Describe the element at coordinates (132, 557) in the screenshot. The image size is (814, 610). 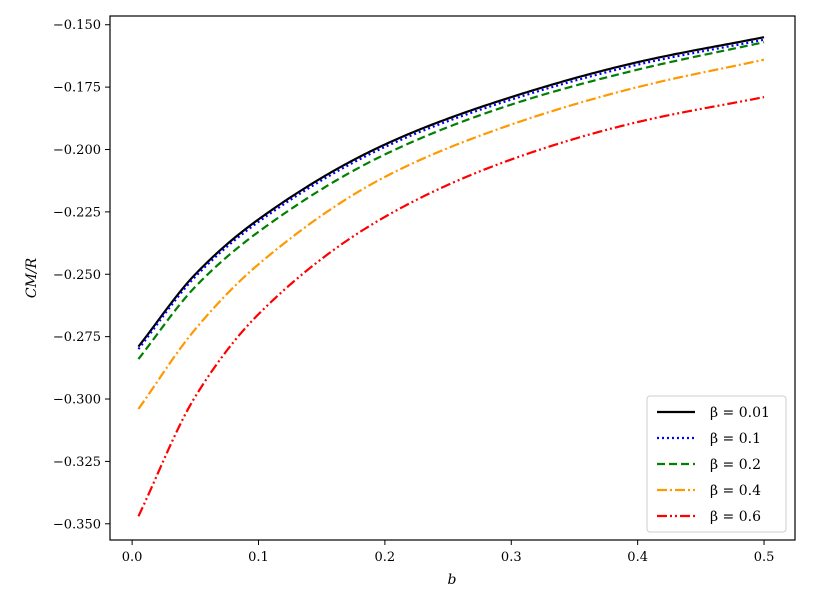
I see `x-tick-label: 0.0` at that location.